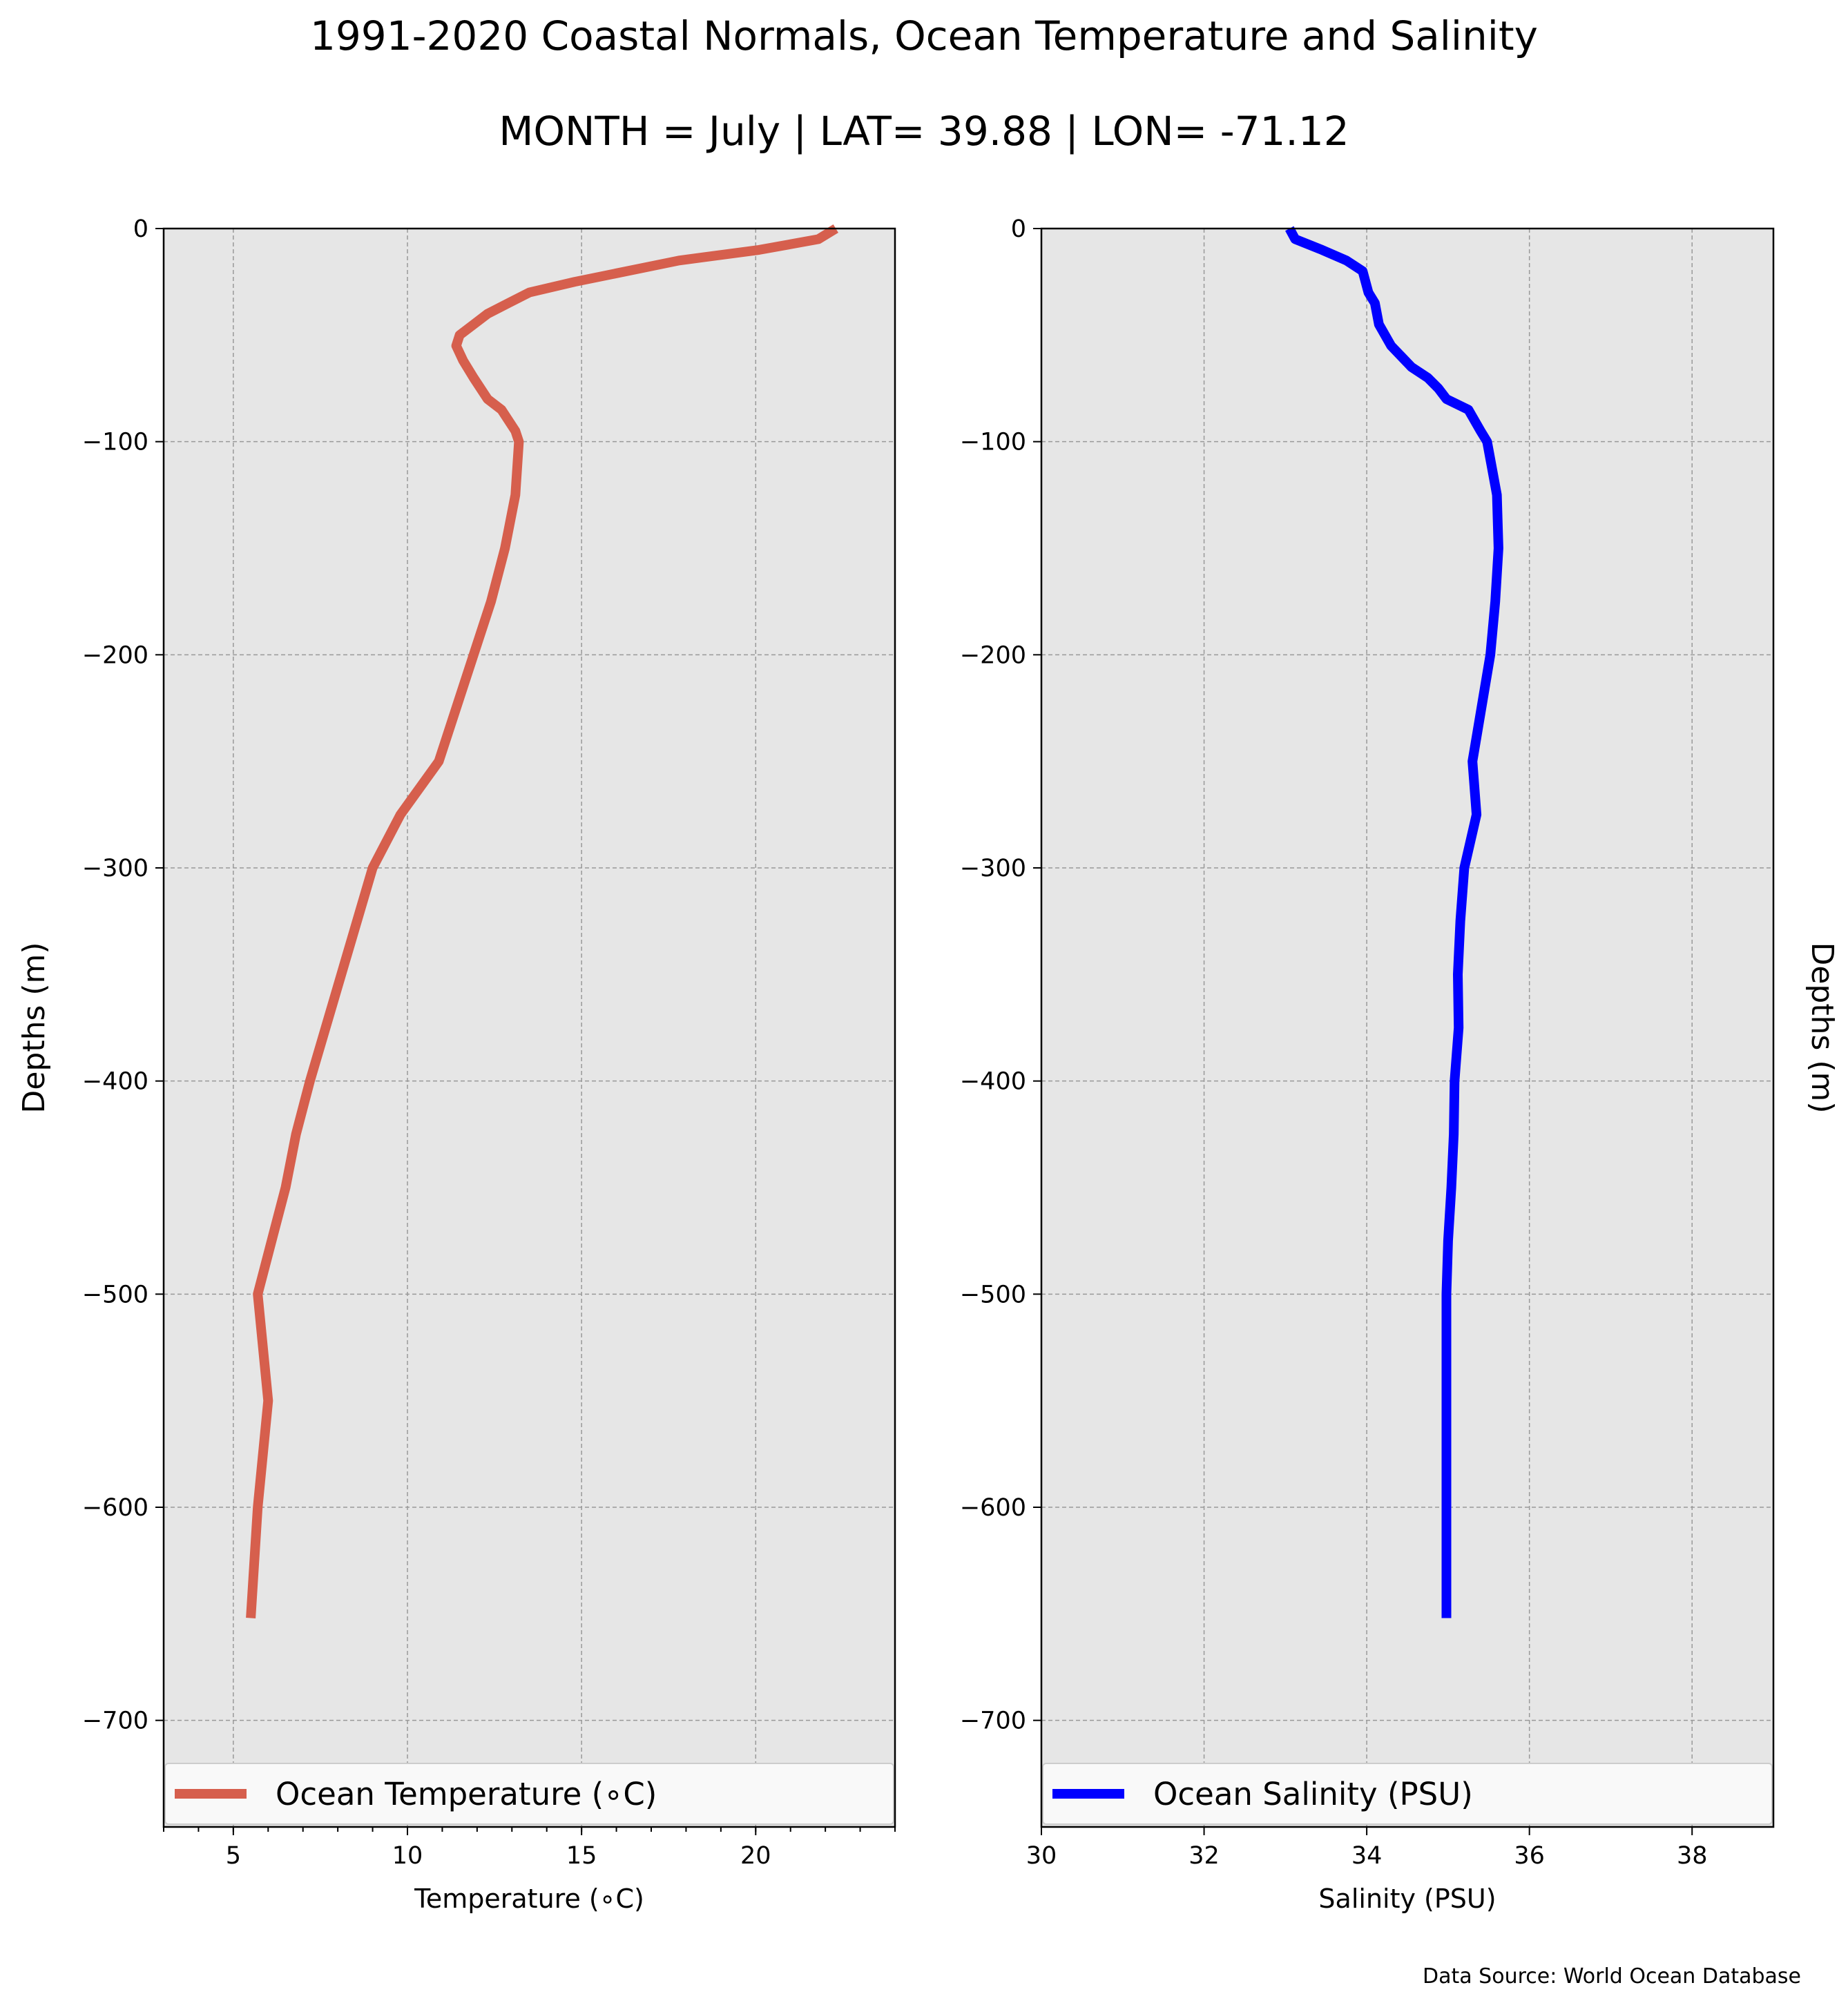 This screenshot has height=2003, width=1848. I want to click on x-tick-label: 30, so click(1041, 1856).